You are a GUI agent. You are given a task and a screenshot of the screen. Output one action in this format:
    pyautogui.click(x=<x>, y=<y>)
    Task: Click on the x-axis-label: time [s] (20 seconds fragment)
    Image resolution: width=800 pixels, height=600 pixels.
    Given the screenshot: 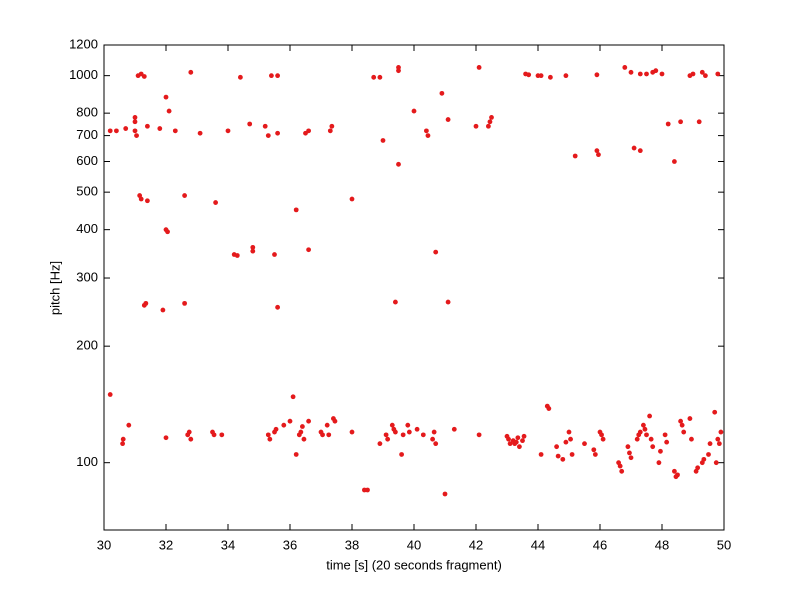 What is the action you would take?
    pyautogui.click(x=414, y=564)
    